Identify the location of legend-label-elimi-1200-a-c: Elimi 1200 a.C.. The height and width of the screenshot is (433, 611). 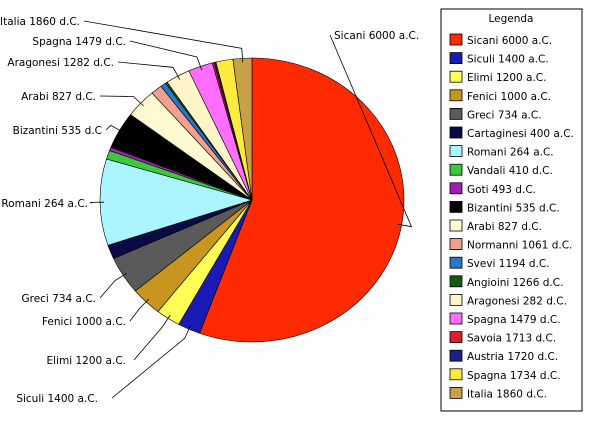
(506, 78).